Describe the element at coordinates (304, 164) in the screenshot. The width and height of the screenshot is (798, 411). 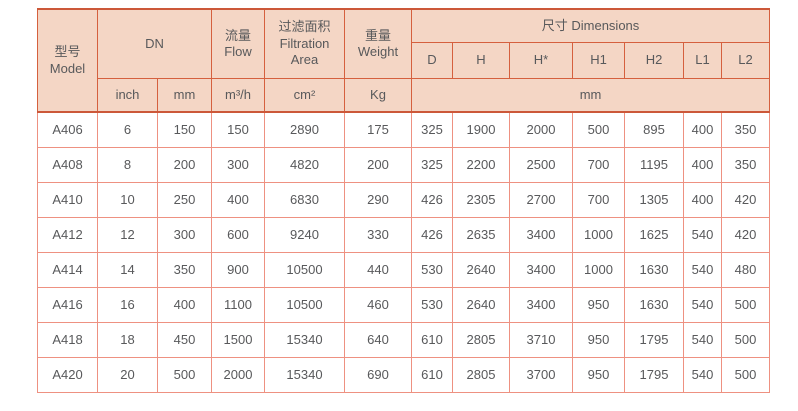
I see `value-cell: 4820` at that location.